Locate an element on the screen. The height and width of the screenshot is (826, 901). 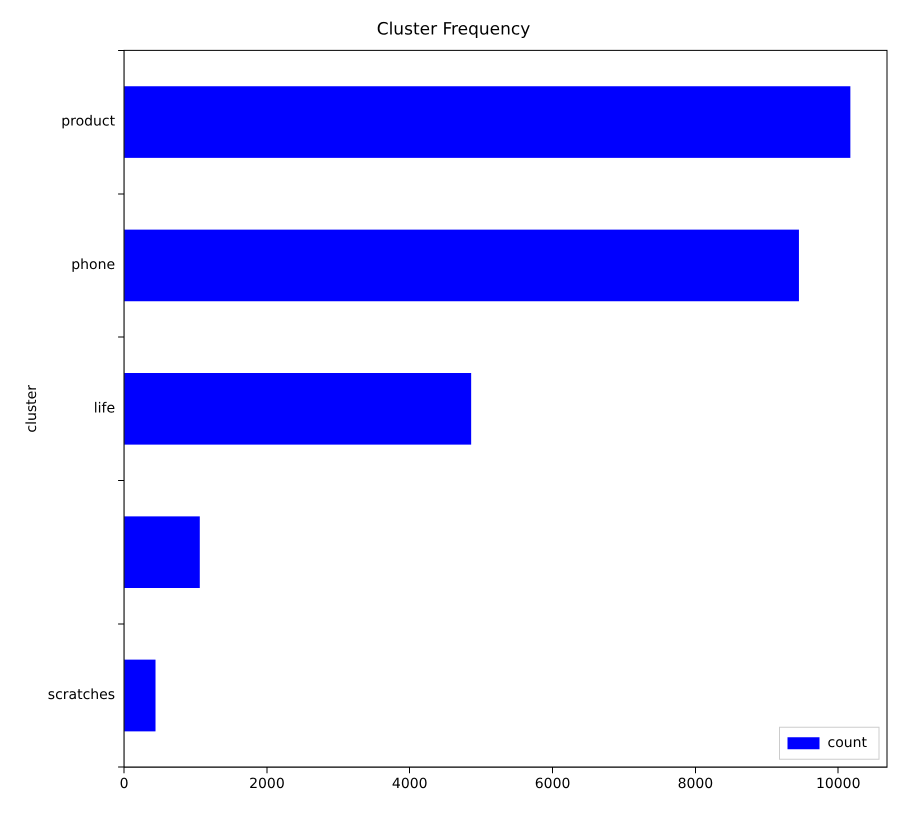
y-axis-title: cluster is located at coordinates (32, 408).